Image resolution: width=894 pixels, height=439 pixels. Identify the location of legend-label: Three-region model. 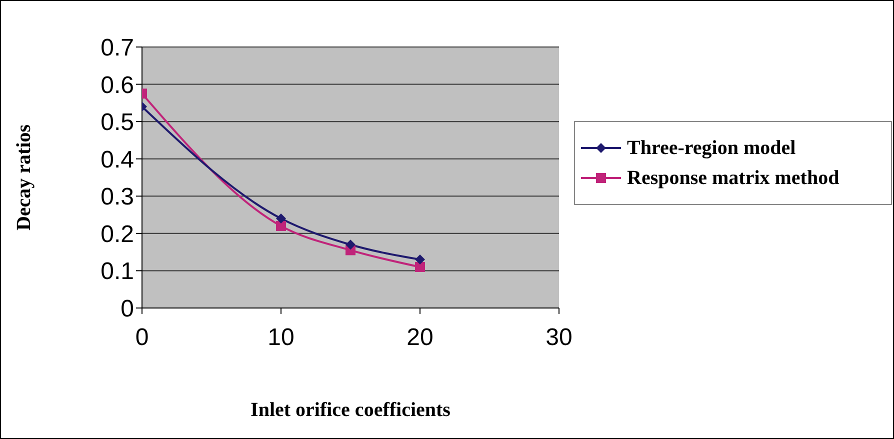
(711, 148).